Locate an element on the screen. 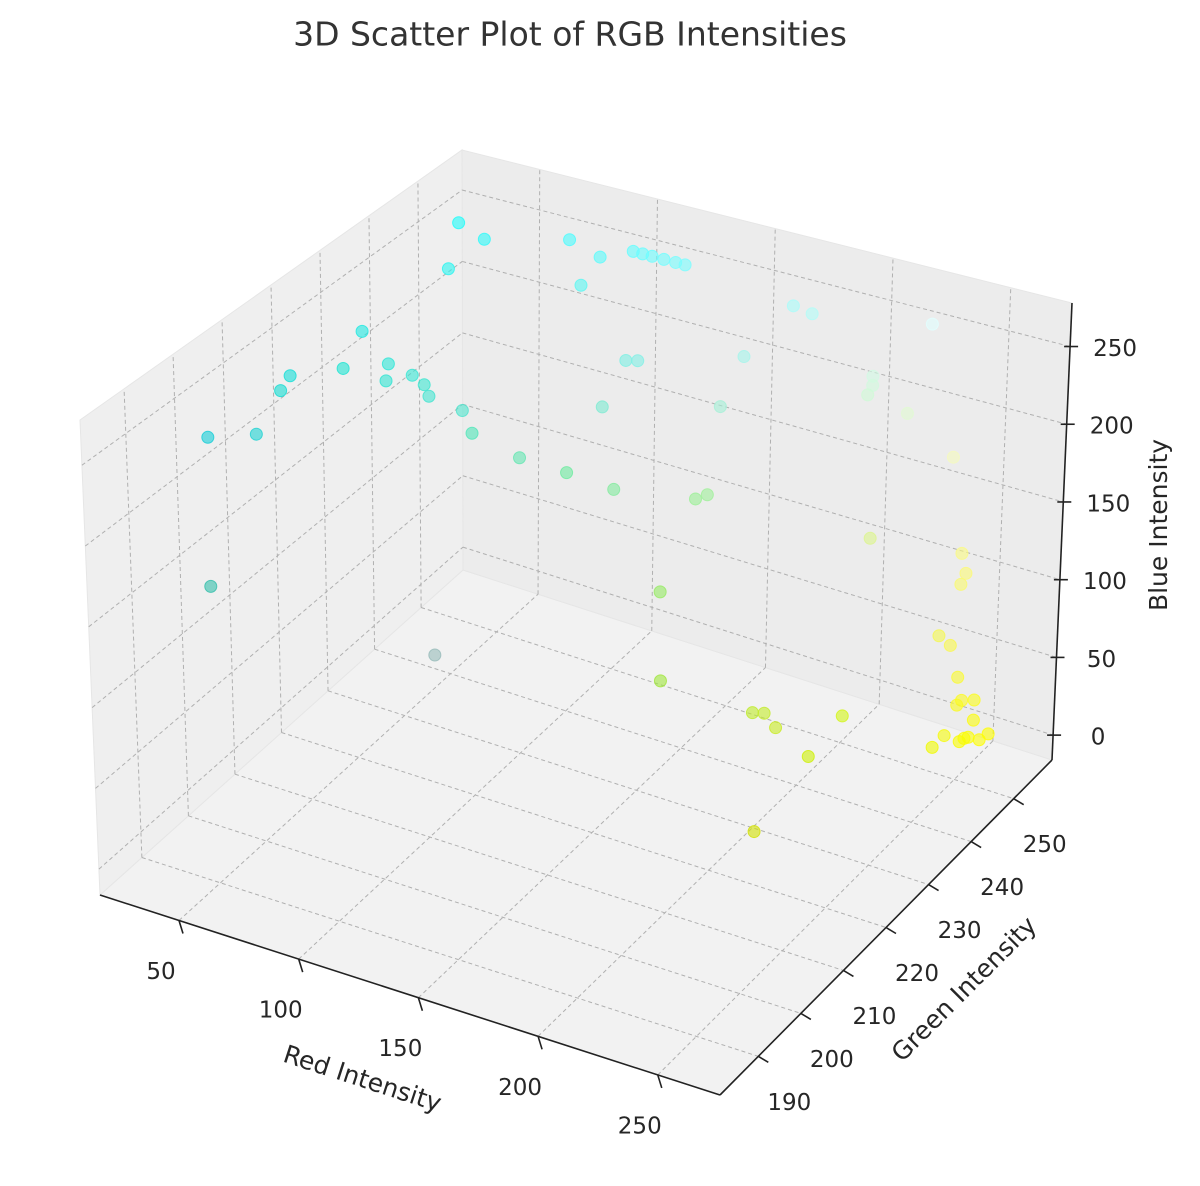  x-tick-label: 100 is located at coordinates (281, 1011).